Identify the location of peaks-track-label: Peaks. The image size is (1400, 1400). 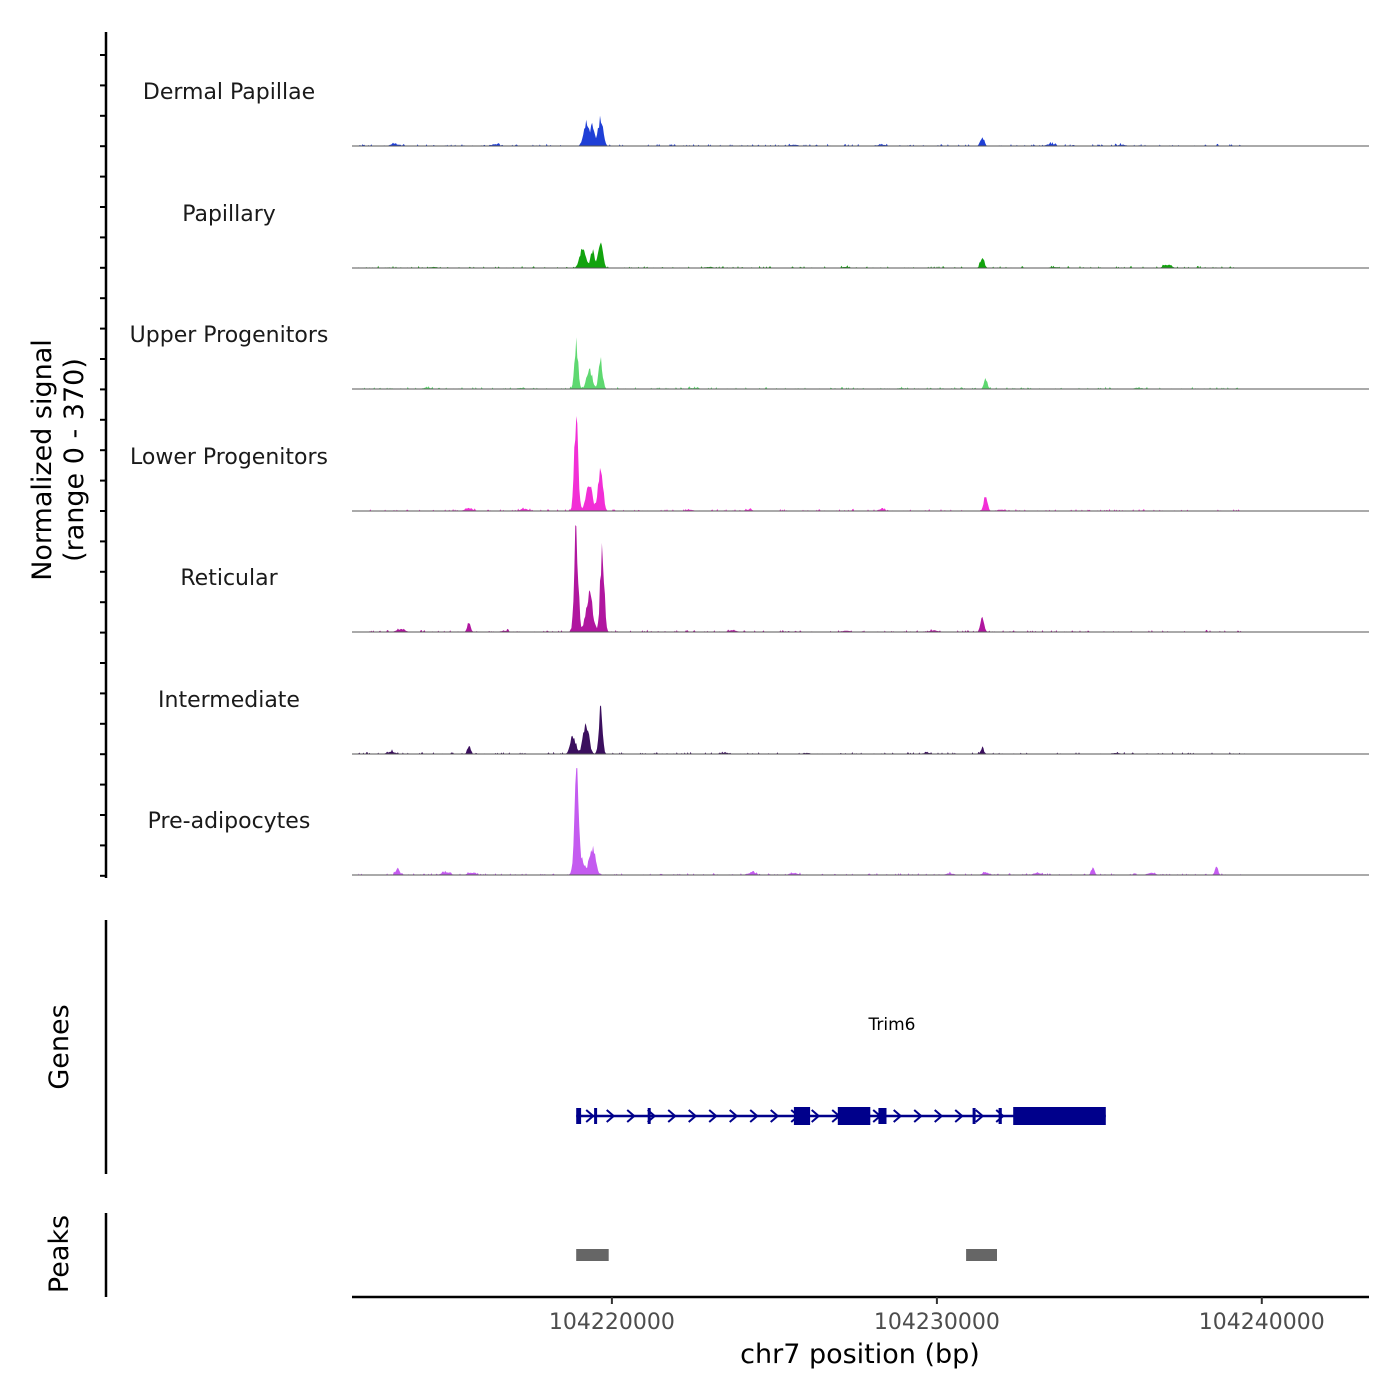
(59, 1254).